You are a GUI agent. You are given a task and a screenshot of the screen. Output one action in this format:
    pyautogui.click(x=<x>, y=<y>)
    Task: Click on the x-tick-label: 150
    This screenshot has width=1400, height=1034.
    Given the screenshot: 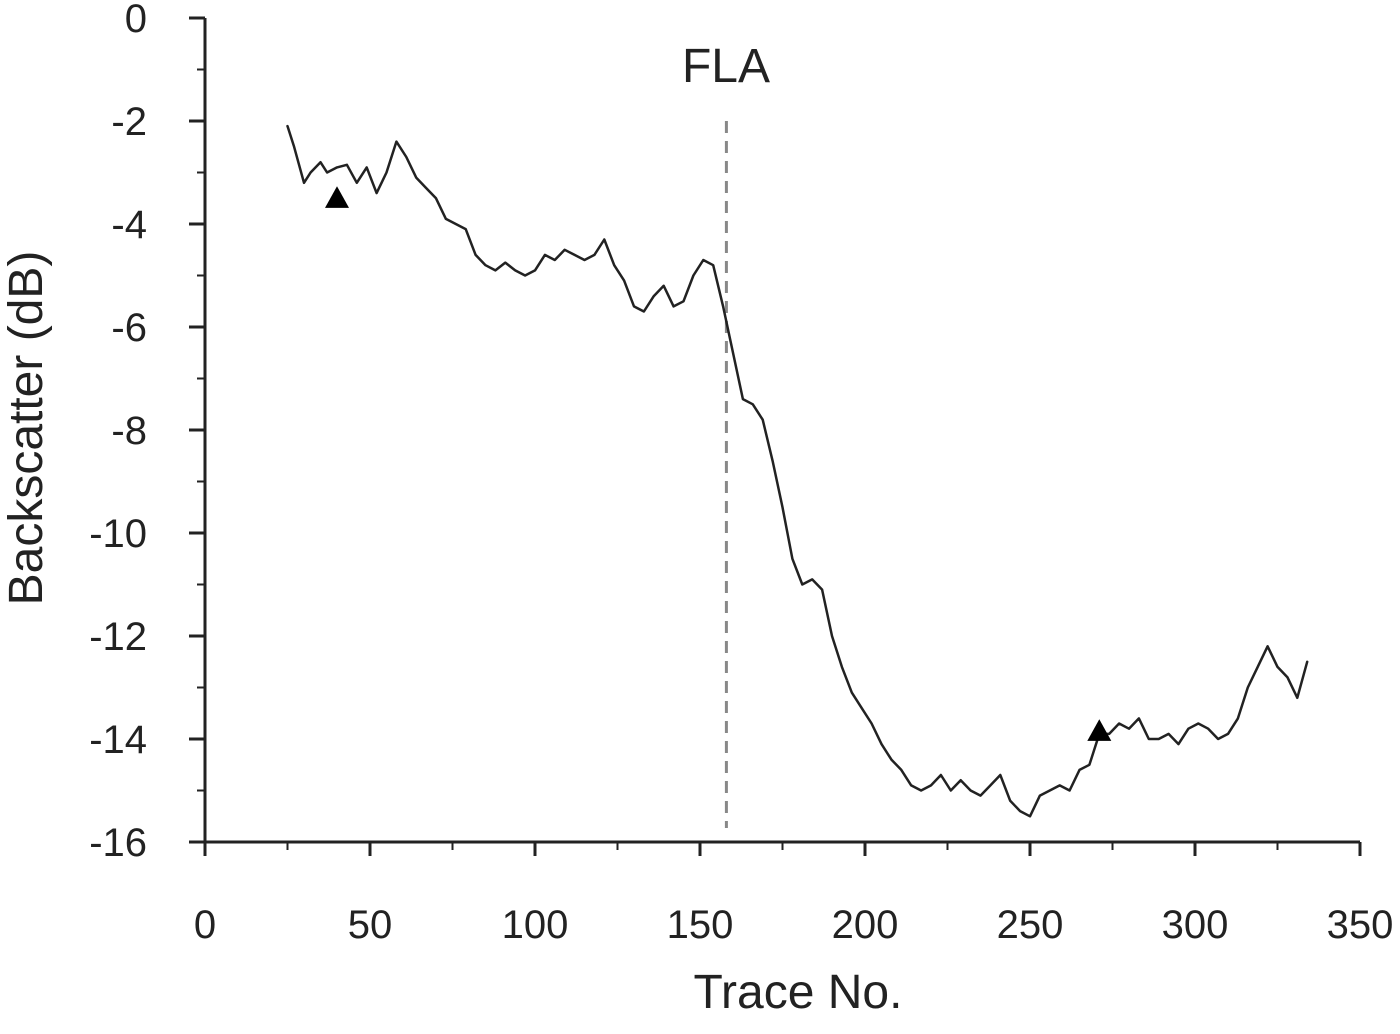 What is the action you would take?
    pyautogui.click(x=700, y=925)
    